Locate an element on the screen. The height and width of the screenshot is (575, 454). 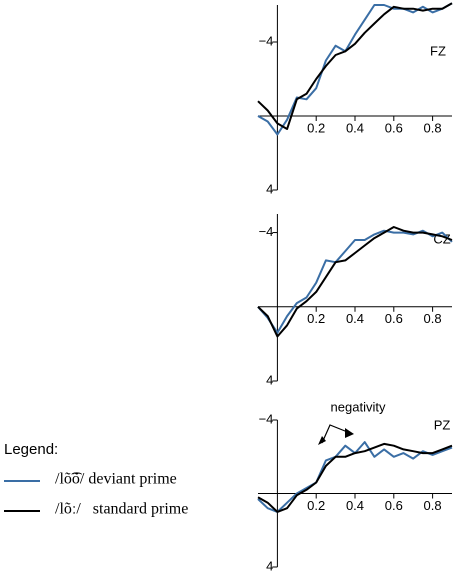
annotation-arrow is located at coordinates (336, 434).